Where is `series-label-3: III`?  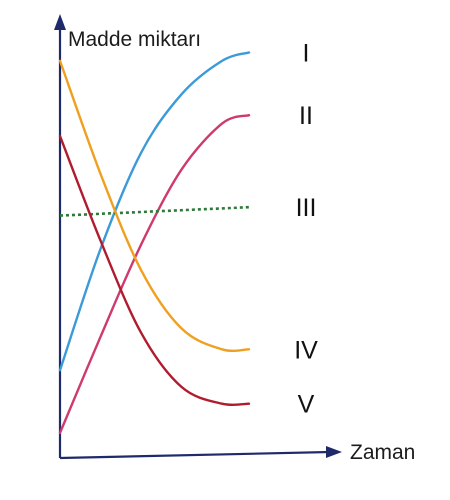 series-label-3: III is located at coordinates (306, 208).